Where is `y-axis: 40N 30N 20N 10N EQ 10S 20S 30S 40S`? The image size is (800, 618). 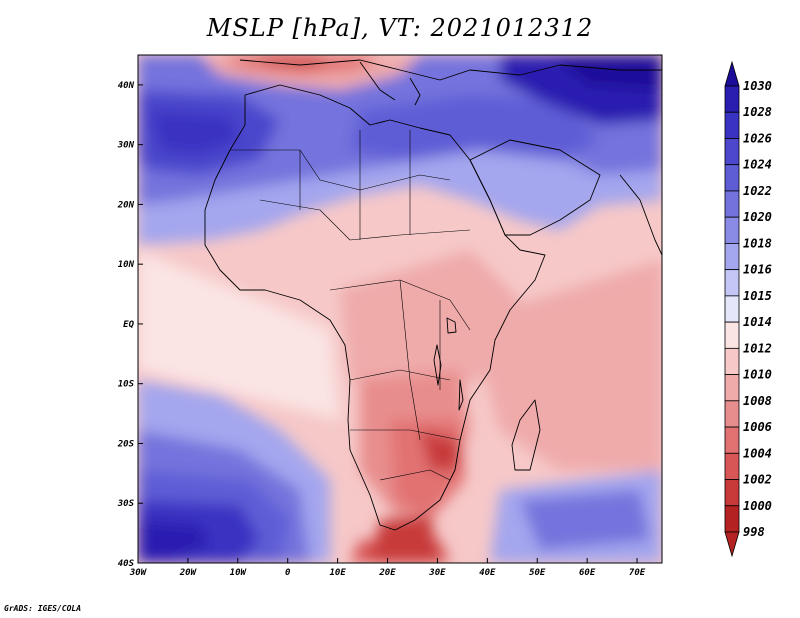
y-axis: 40N 30N 20N 10N EQ 10S 20S 30S 40S is located at coordinates (130, 325).